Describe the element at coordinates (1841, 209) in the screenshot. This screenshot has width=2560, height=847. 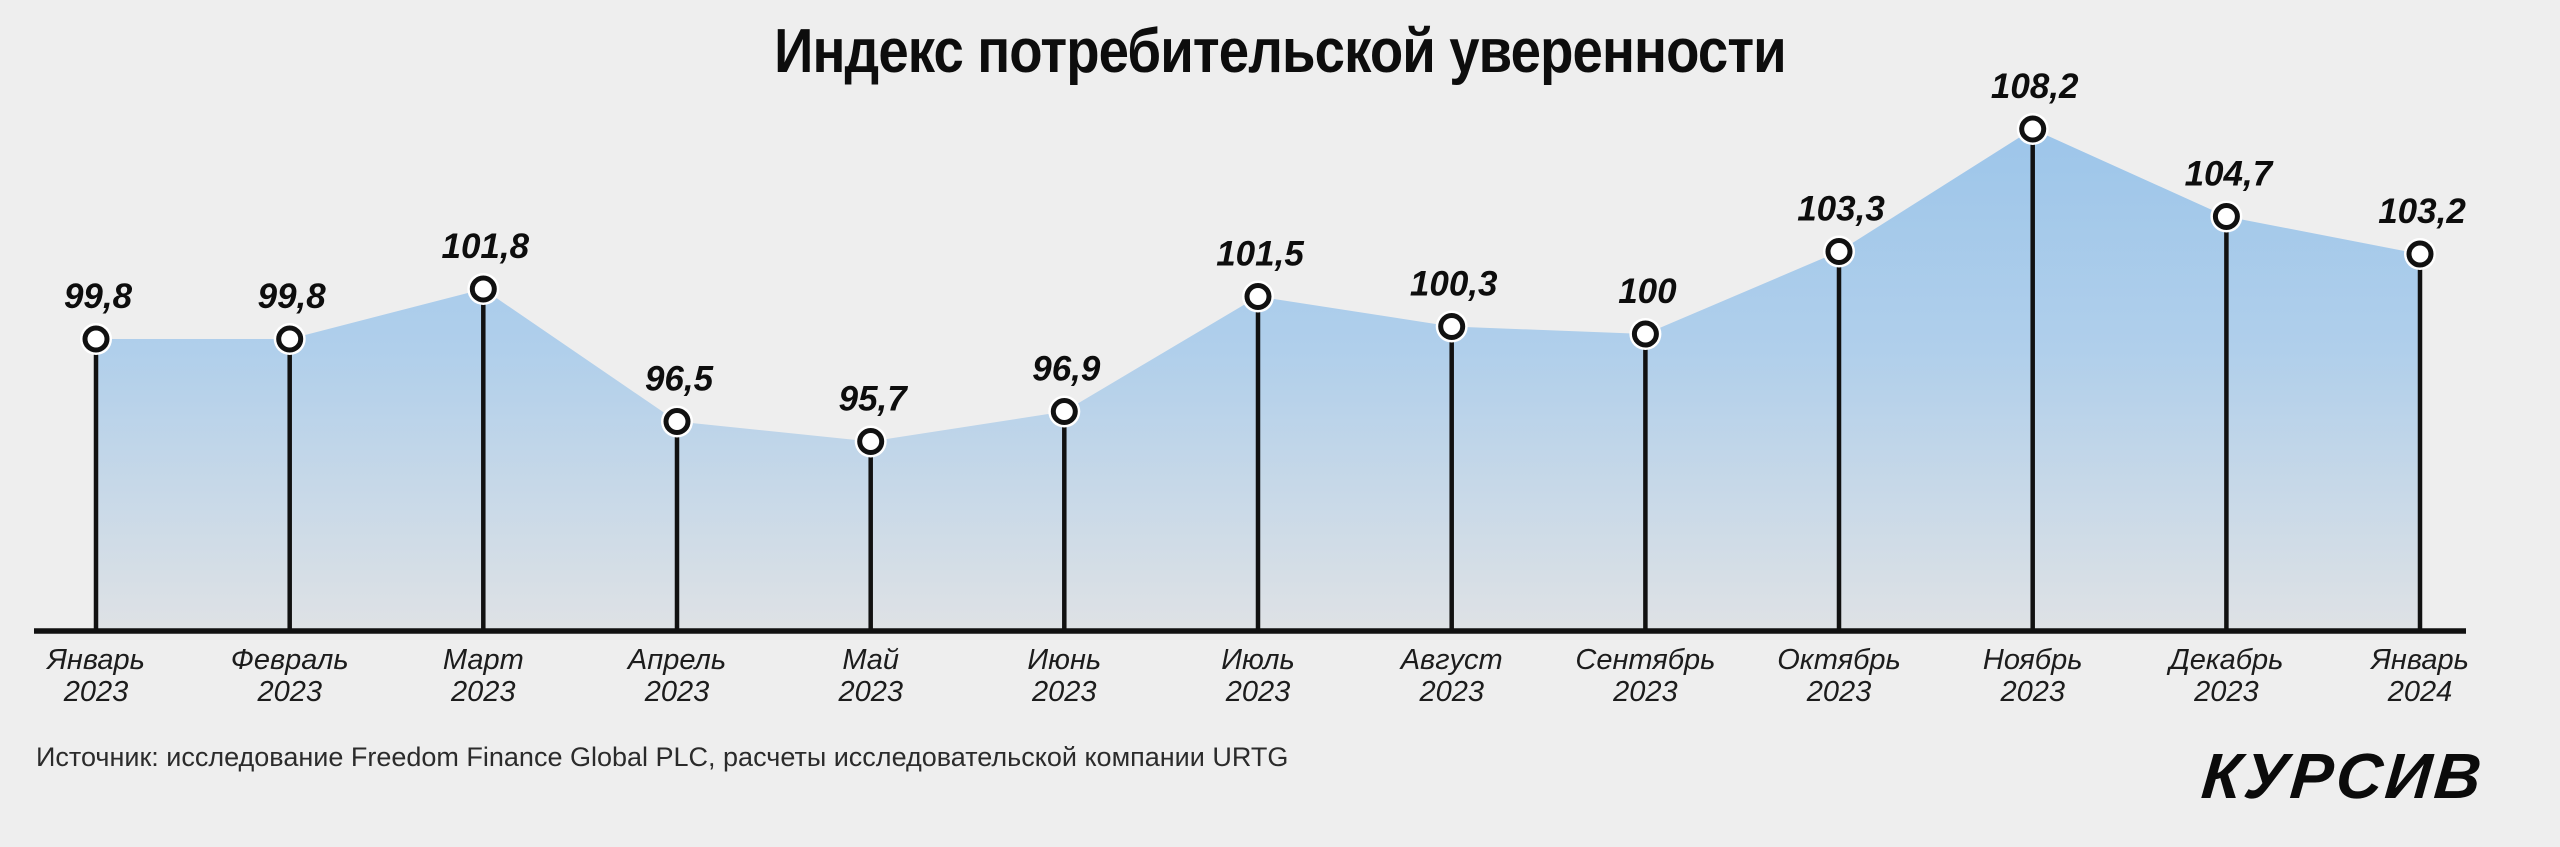
I see `data-point-label: 103,3` at that location.